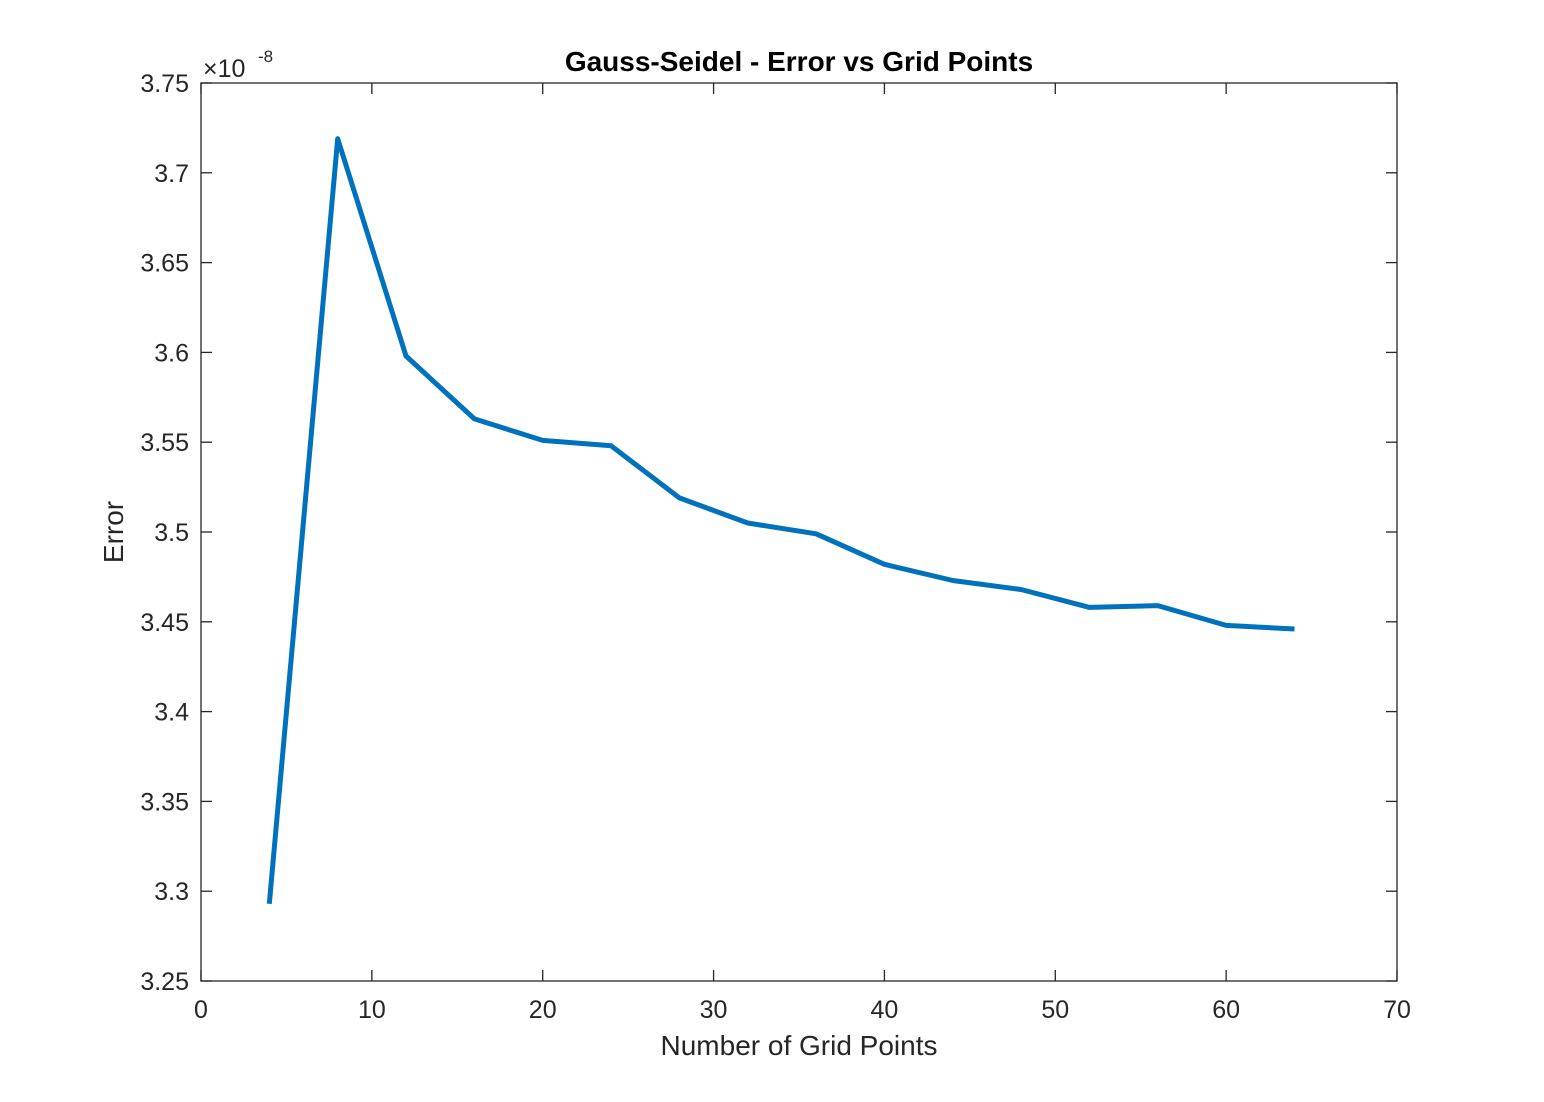  What do you see at coordinates (171, 533) in the screenshot?
I see `y-tick-label: 3.5` at bounding box center [171, 533].